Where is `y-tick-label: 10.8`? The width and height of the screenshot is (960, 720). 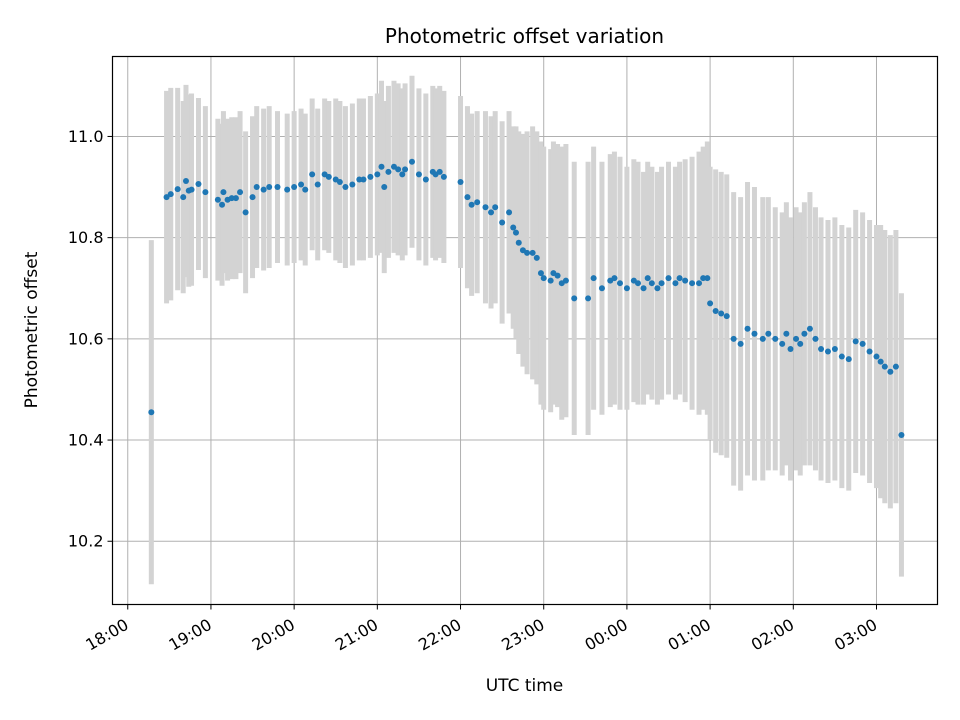 y-tick-label: 10.8 is located at coordinates (86, 237).